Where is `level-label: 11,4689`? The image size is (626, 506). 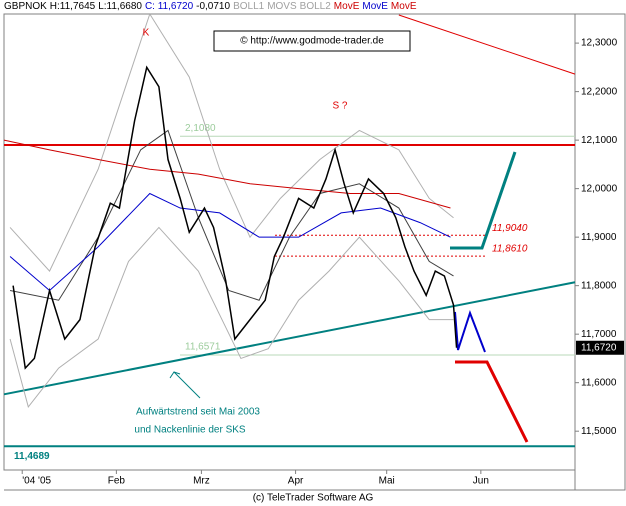
level-label: 11,4689 is located at coordinates (32, 456).